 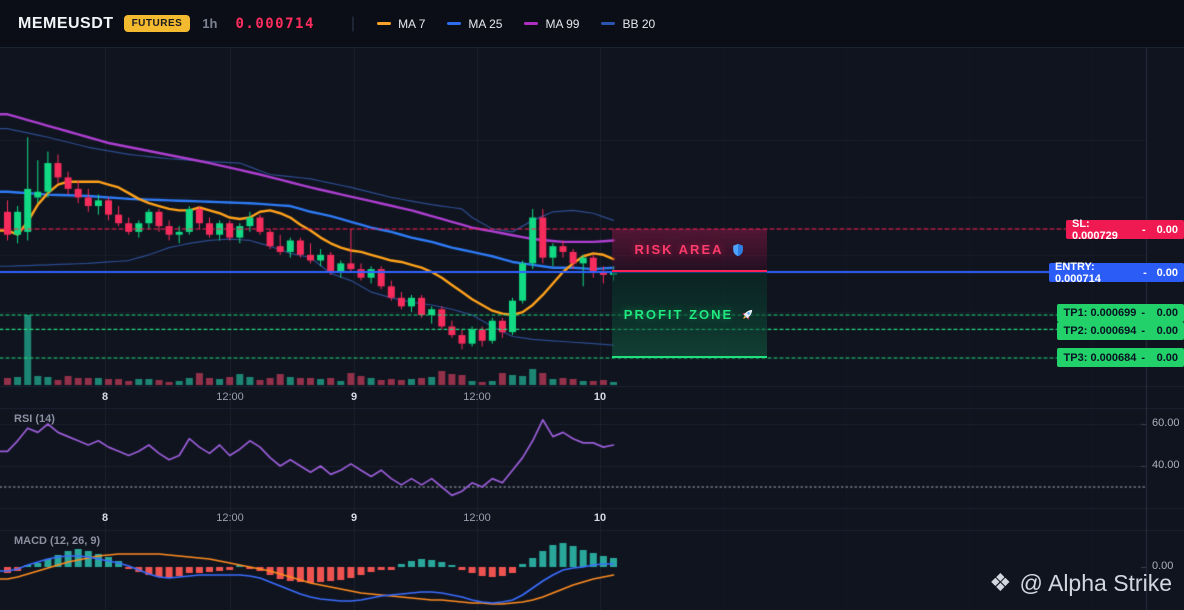 I want to click on risk-area-zone: RISK AREA, so click(x=689, y=250).